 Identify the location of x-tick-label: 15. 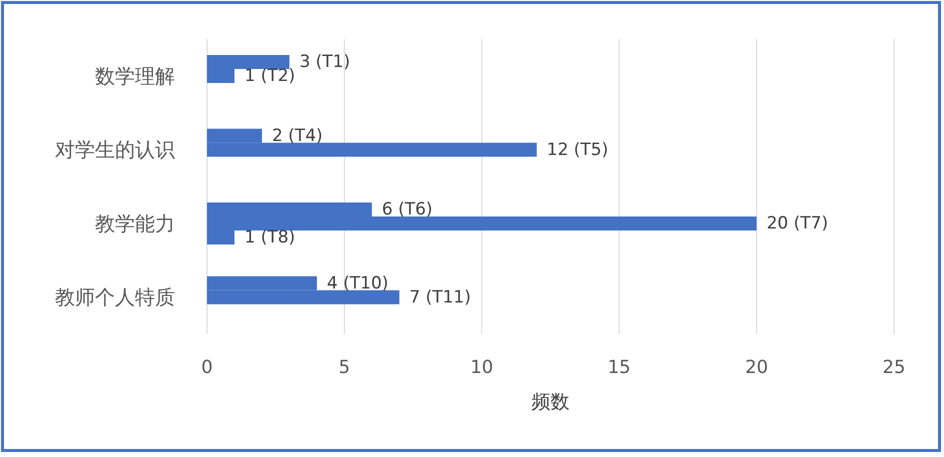
(619, 367).